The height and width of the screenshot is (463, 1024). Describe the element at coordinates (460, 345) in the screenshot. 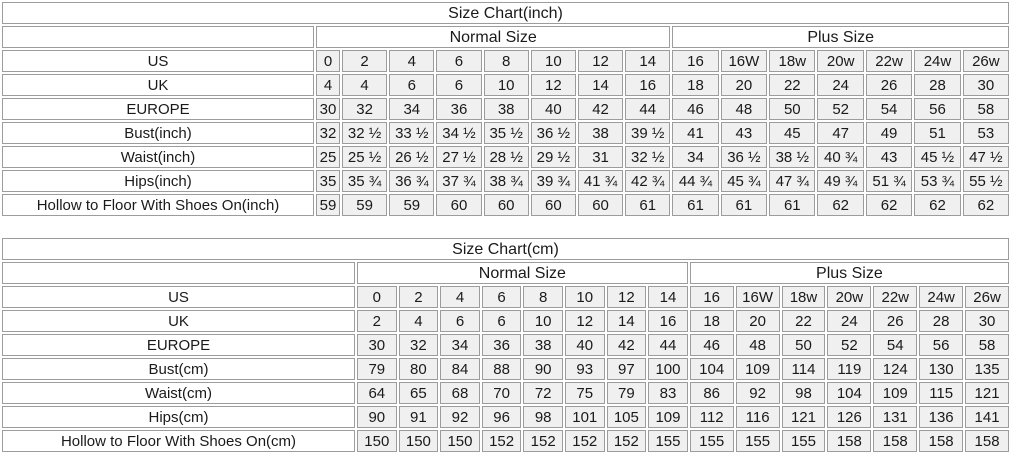

I see `size-value-cell: 34` at that location.